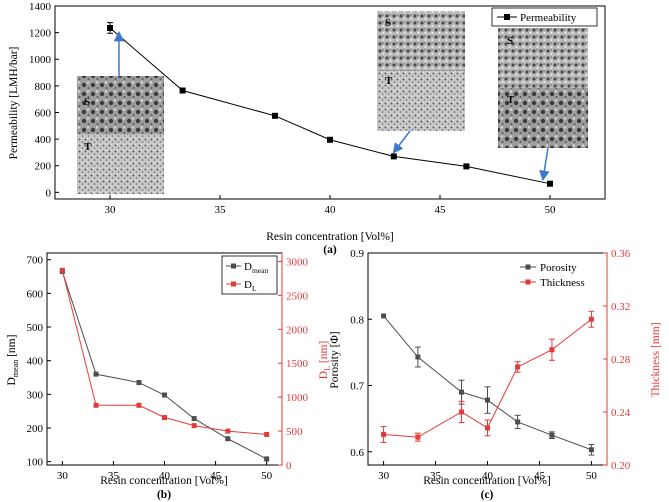 This screenshot has height=502, width=669. I want to click on panel-b-right-y-tick-label: 1000, so click(297, 398).